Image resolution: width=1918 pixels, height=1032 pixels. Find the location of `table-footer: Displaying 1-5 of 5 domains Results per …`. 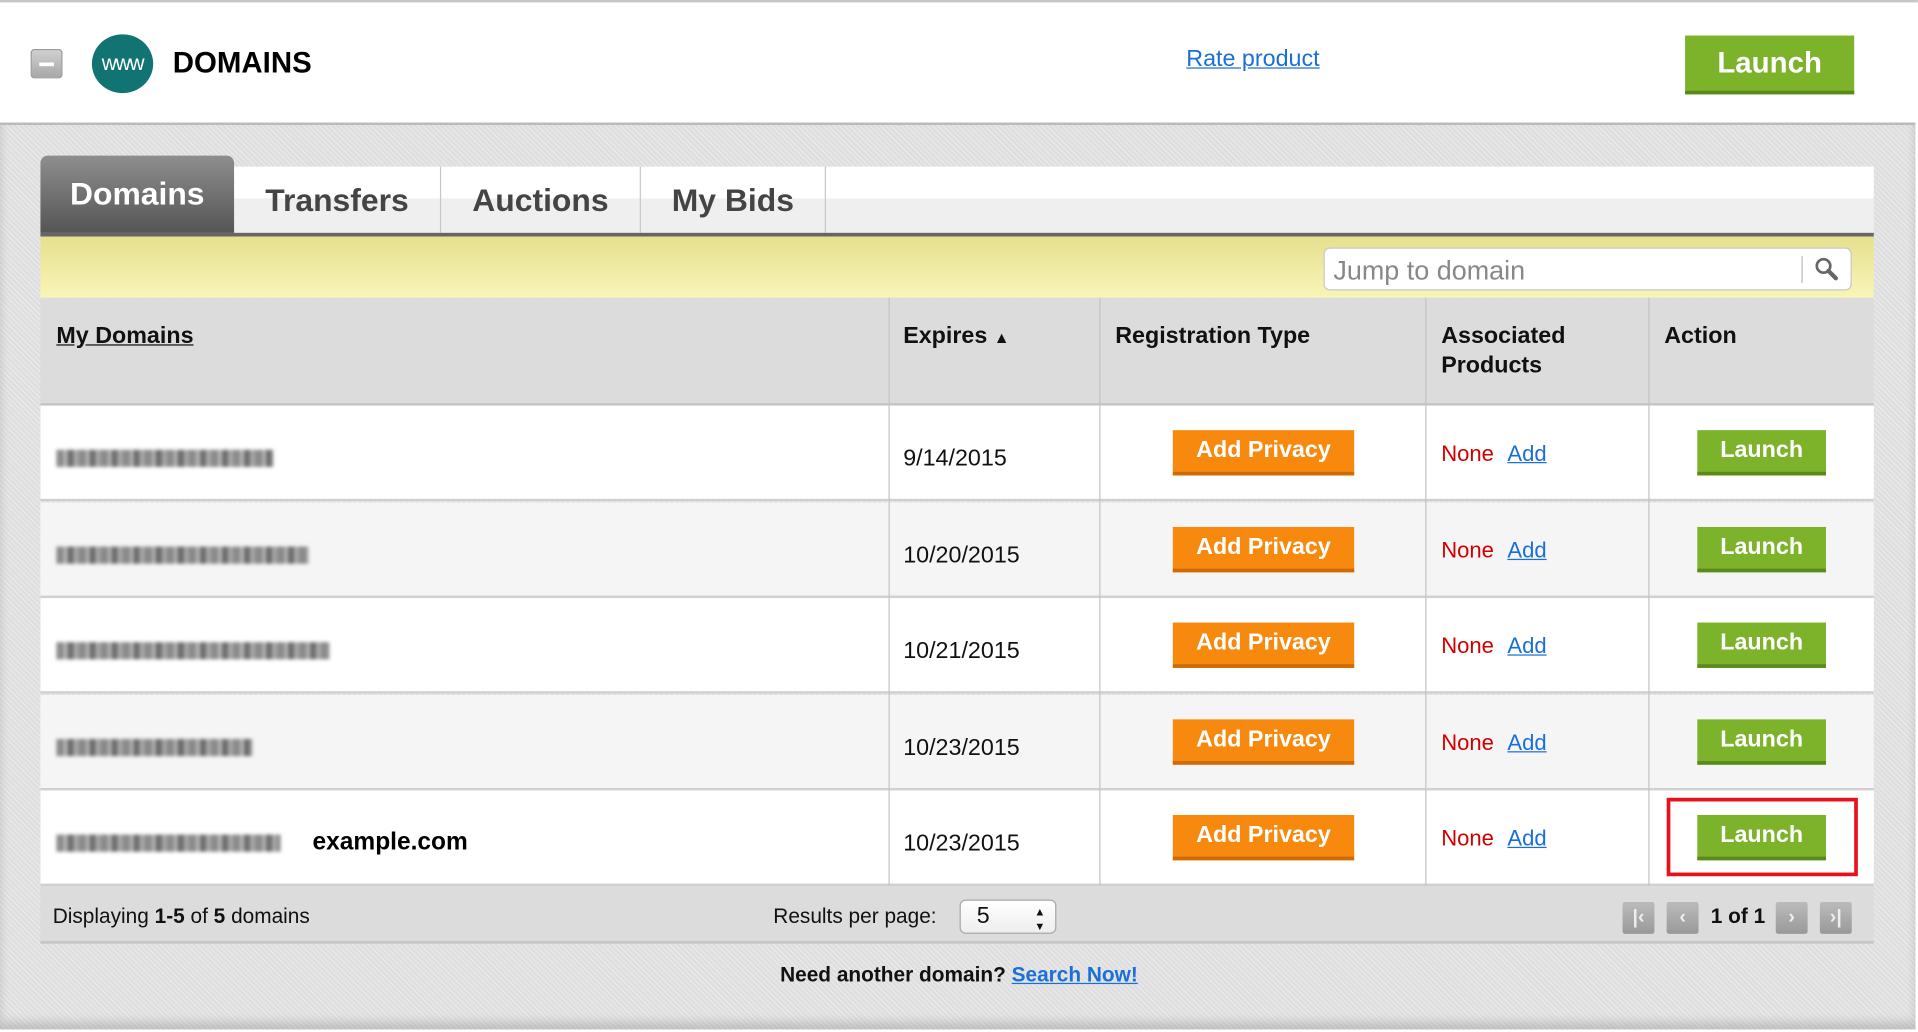

table-footer: Displaying 1-5 of 5 domains Results per … is located at coordinates (957, 915).